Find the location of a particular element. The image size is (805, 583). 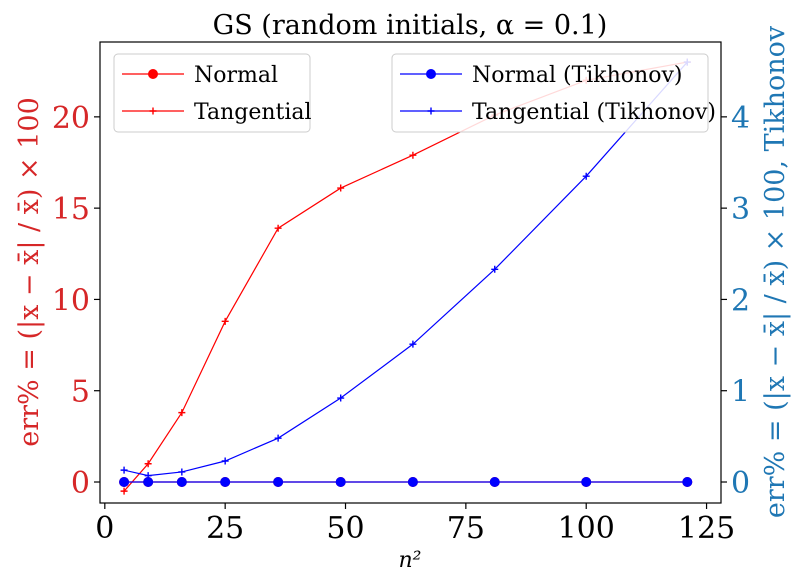

y-right-tick-label: 3 is located at coordinates (740, 209).